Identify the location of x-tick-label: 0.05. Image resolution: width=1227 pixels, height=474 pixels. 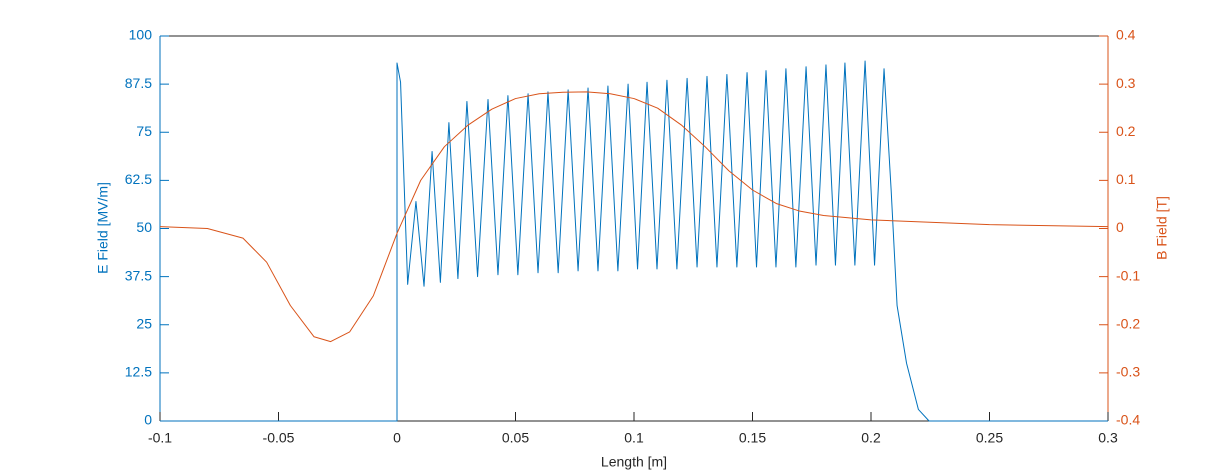
(515, 438).